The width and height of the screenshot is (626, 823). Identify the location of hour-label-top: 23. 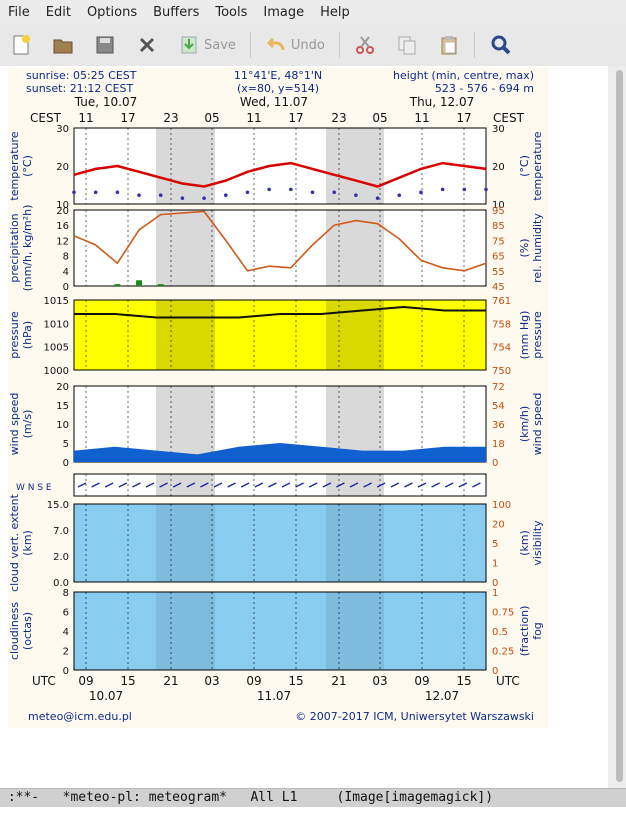
(170, 118).